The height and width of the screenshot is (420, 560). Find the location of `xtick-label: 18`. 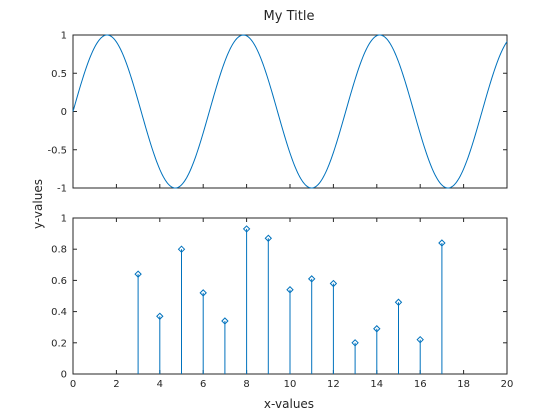

xtick-label: 18 is located at coordinates (463, 384).